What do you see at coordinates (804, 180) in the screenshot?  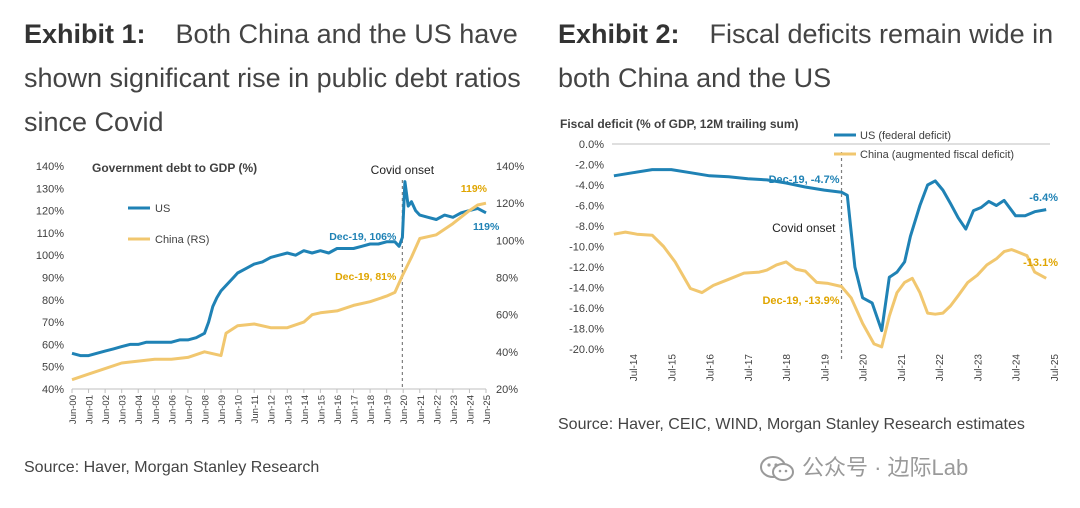 I see `us-dec19-label: Dec-19, -4.7%` at bounding box center [804, 180].